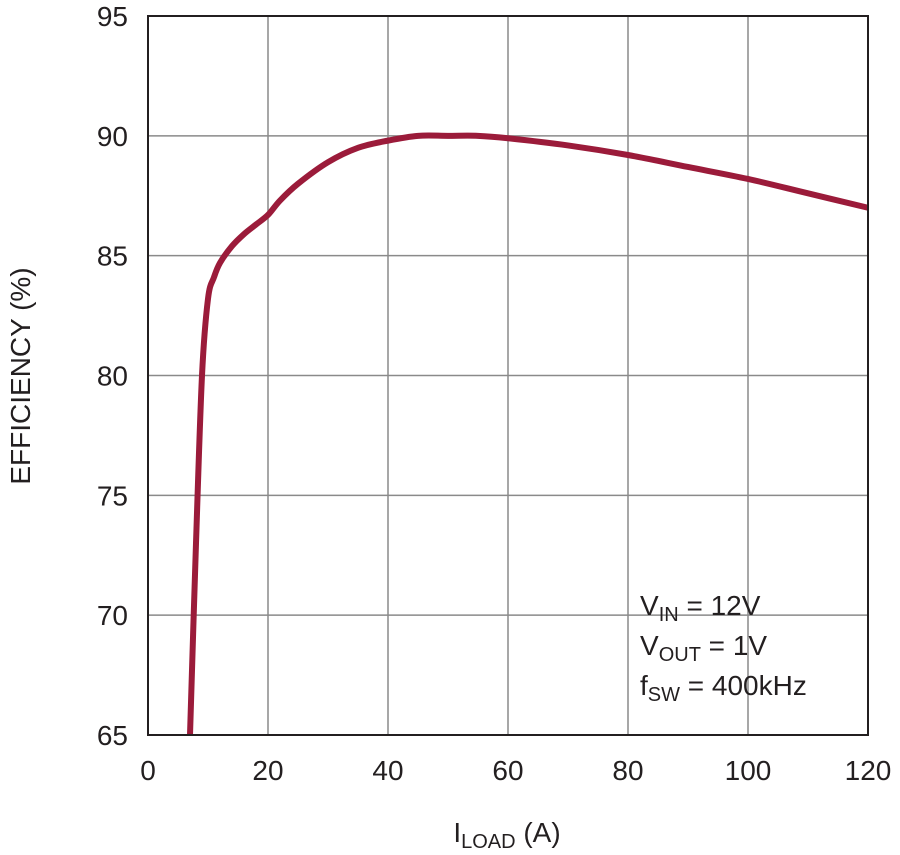 This screenshot has height=855, width=900. What do you see at coordinates (112, 256) in the screenshot?
I see `y-tick-label: 85` at bounding box center [112, 256].